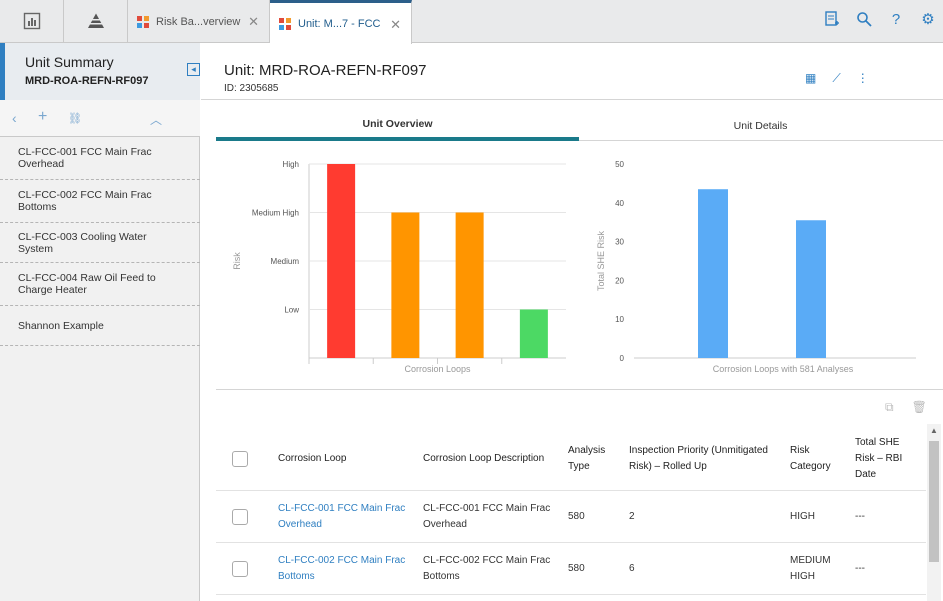 Image resolution: width=943 pixels, height=601 pixels. Describe the element at coordinates (622, 358) in the screenshot. I see `y-tick-label: 0` at that location.